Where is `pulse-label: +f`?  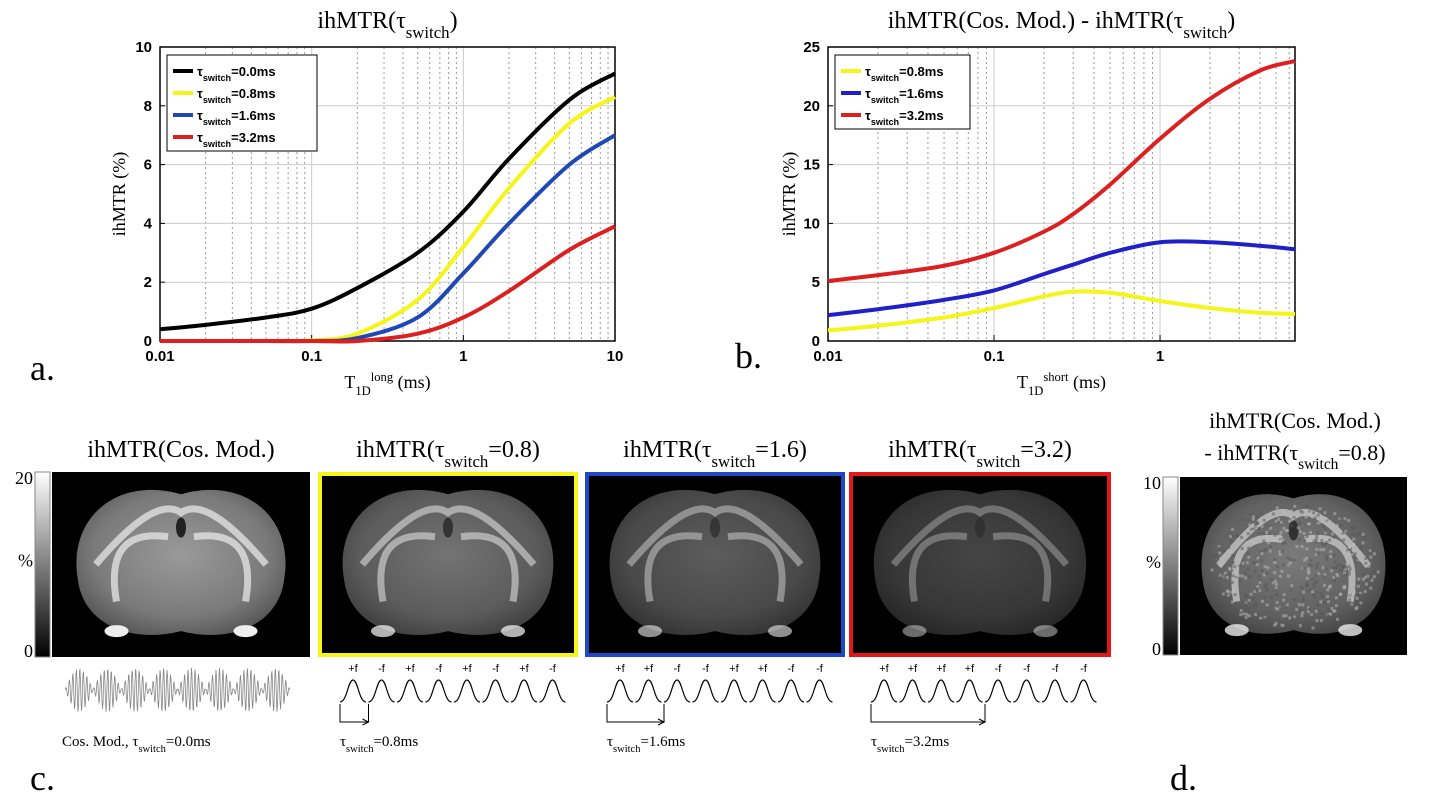 pulse-label: +f is located at coordinates (913, 669).